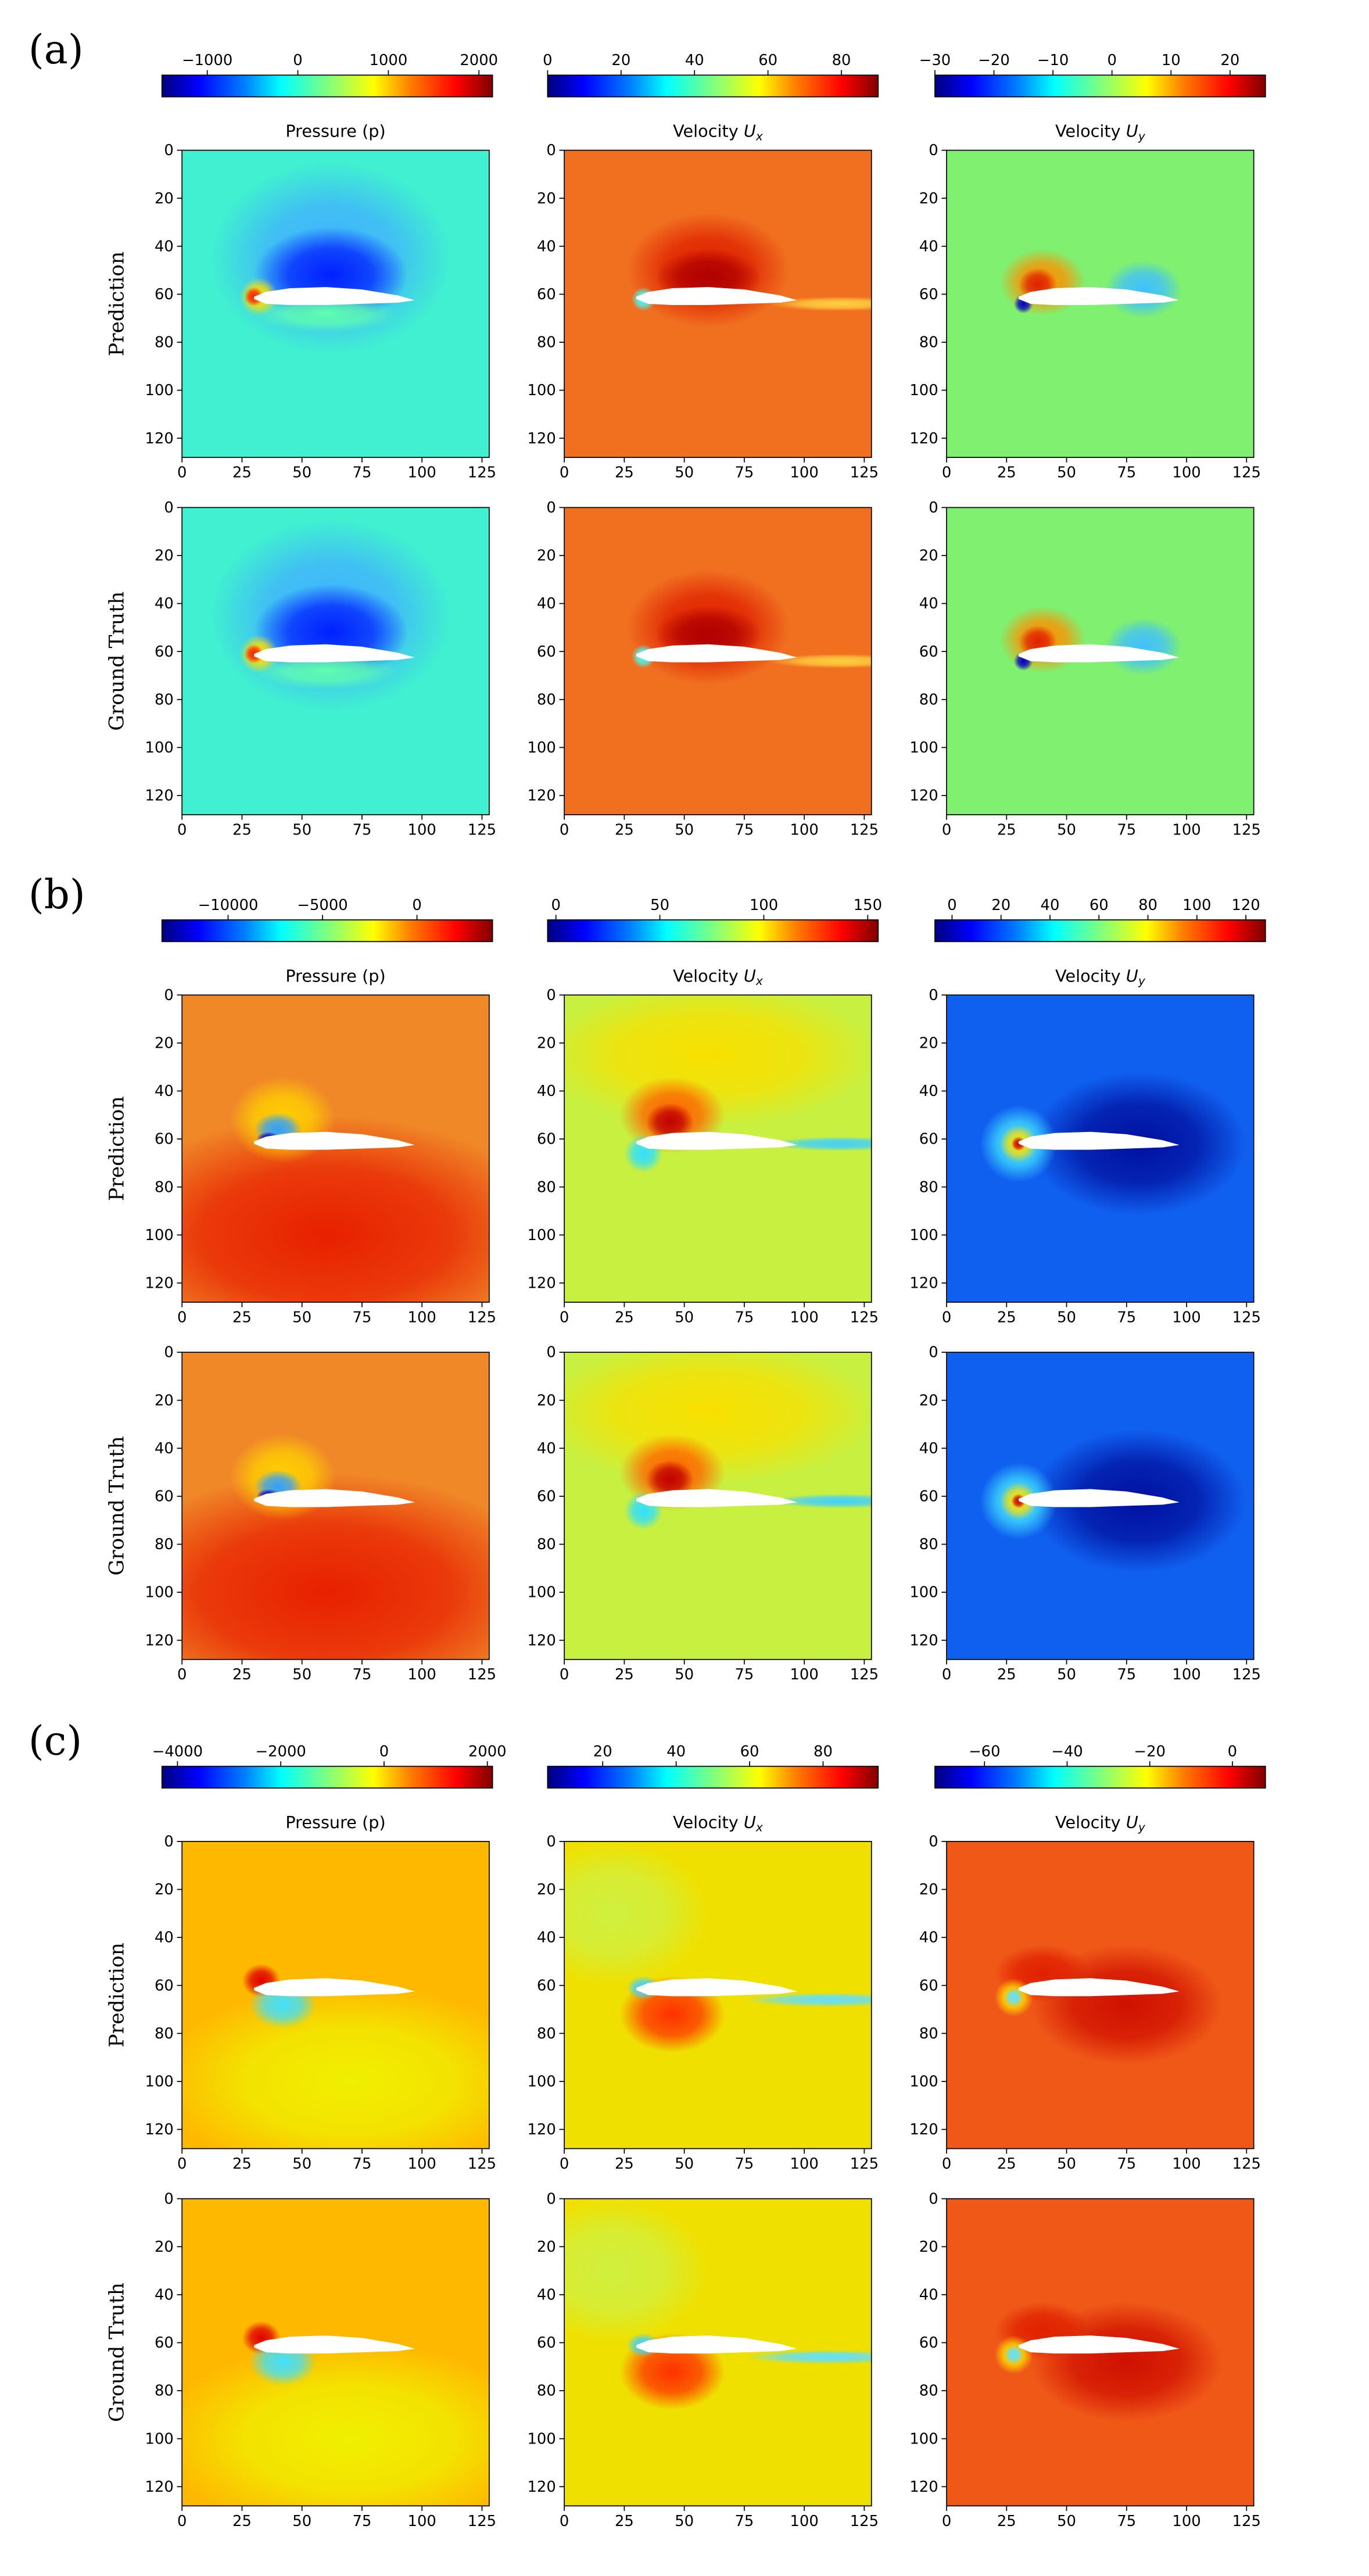  Describe the element at coordinates (207, 60) in the screenshot. I see `colorbar-tick-label: −1000` at that location.